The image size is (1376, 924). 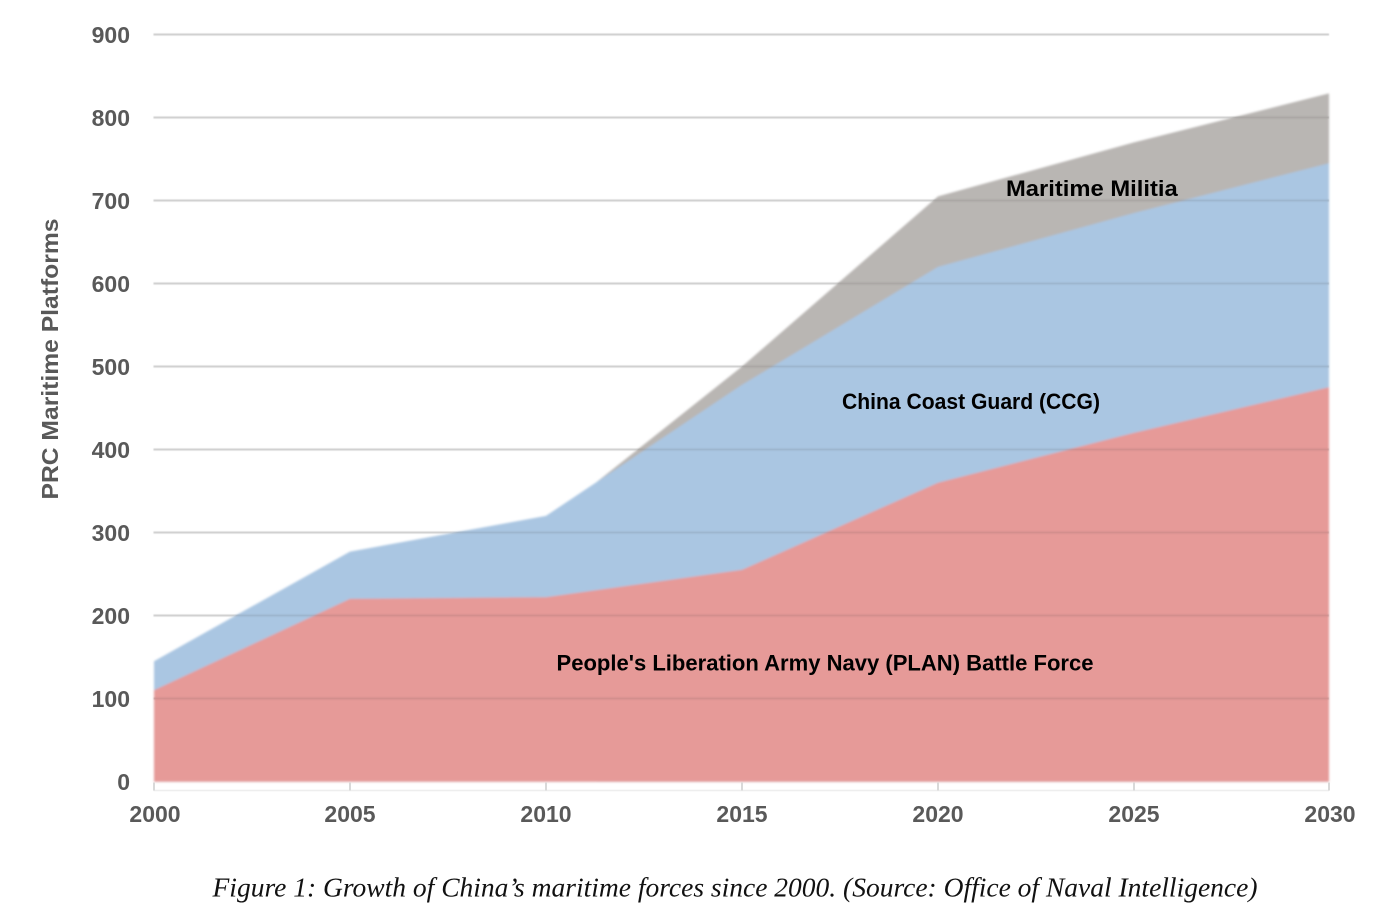 What do you see at coordinates (1092, 188) in the screenshot?
I see `svg-text: Maritime Militia` at bounding box center [1092, 188].